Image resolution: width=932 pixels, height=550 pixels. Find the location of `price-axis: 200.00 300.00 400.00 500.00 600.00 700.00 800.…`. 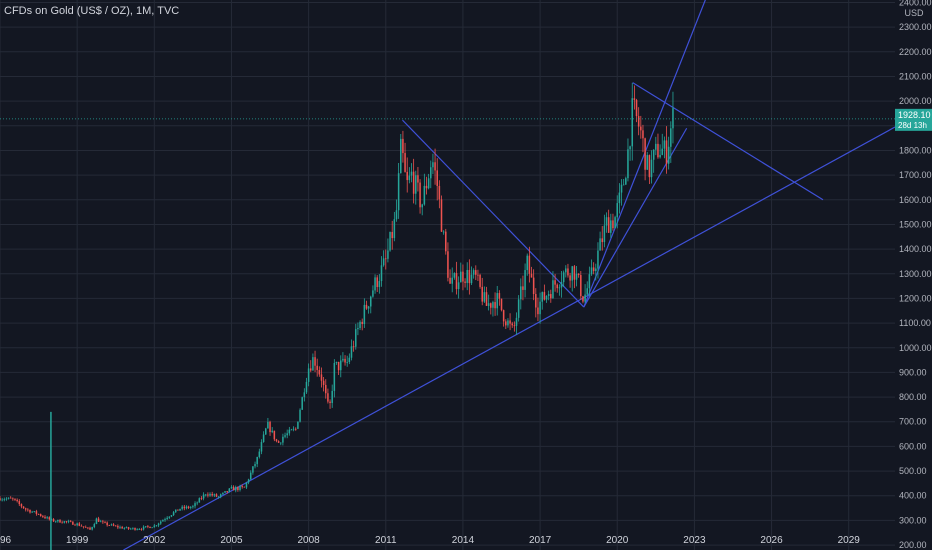

price-axis: 200.00 300.00 400.00 500.00 600.00 700.00 800.… is located at coordinates (915, 275).